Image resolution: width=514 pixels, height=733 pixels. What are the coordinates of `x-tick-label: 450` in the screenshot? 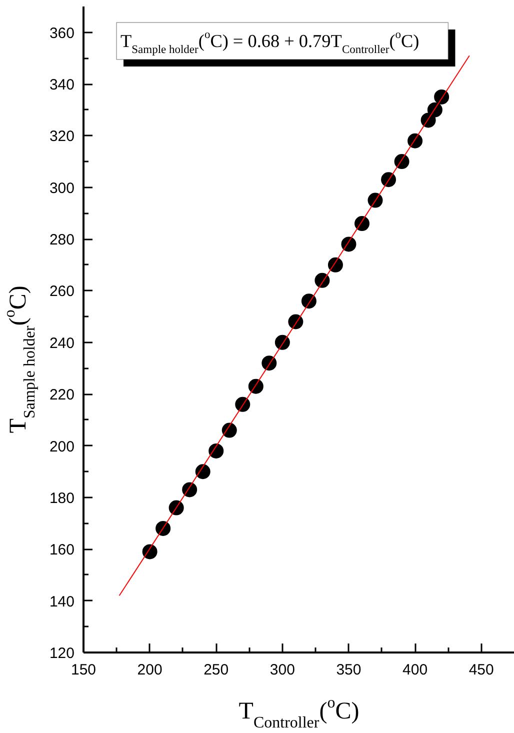 It's located at (481, 670).